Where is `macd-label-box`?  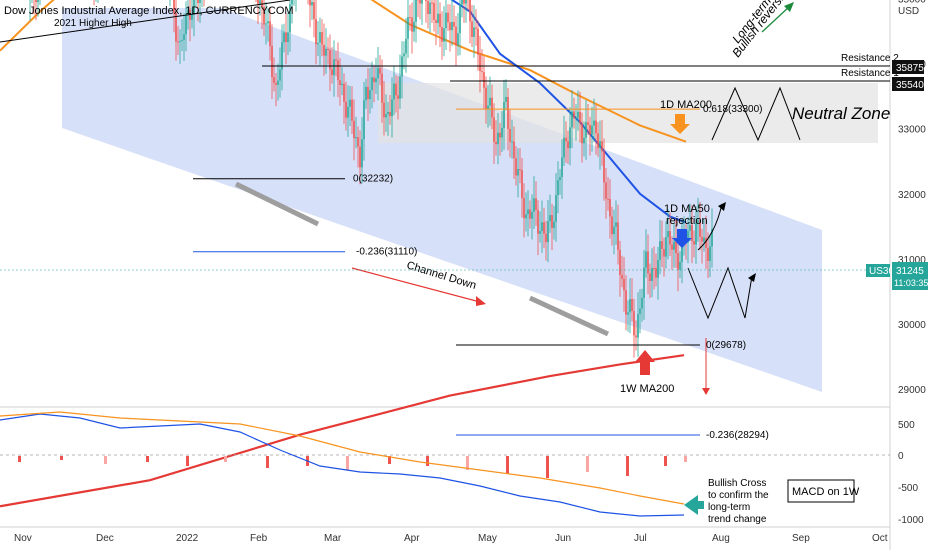 macd-label-box is located at coordinates (821, 491).